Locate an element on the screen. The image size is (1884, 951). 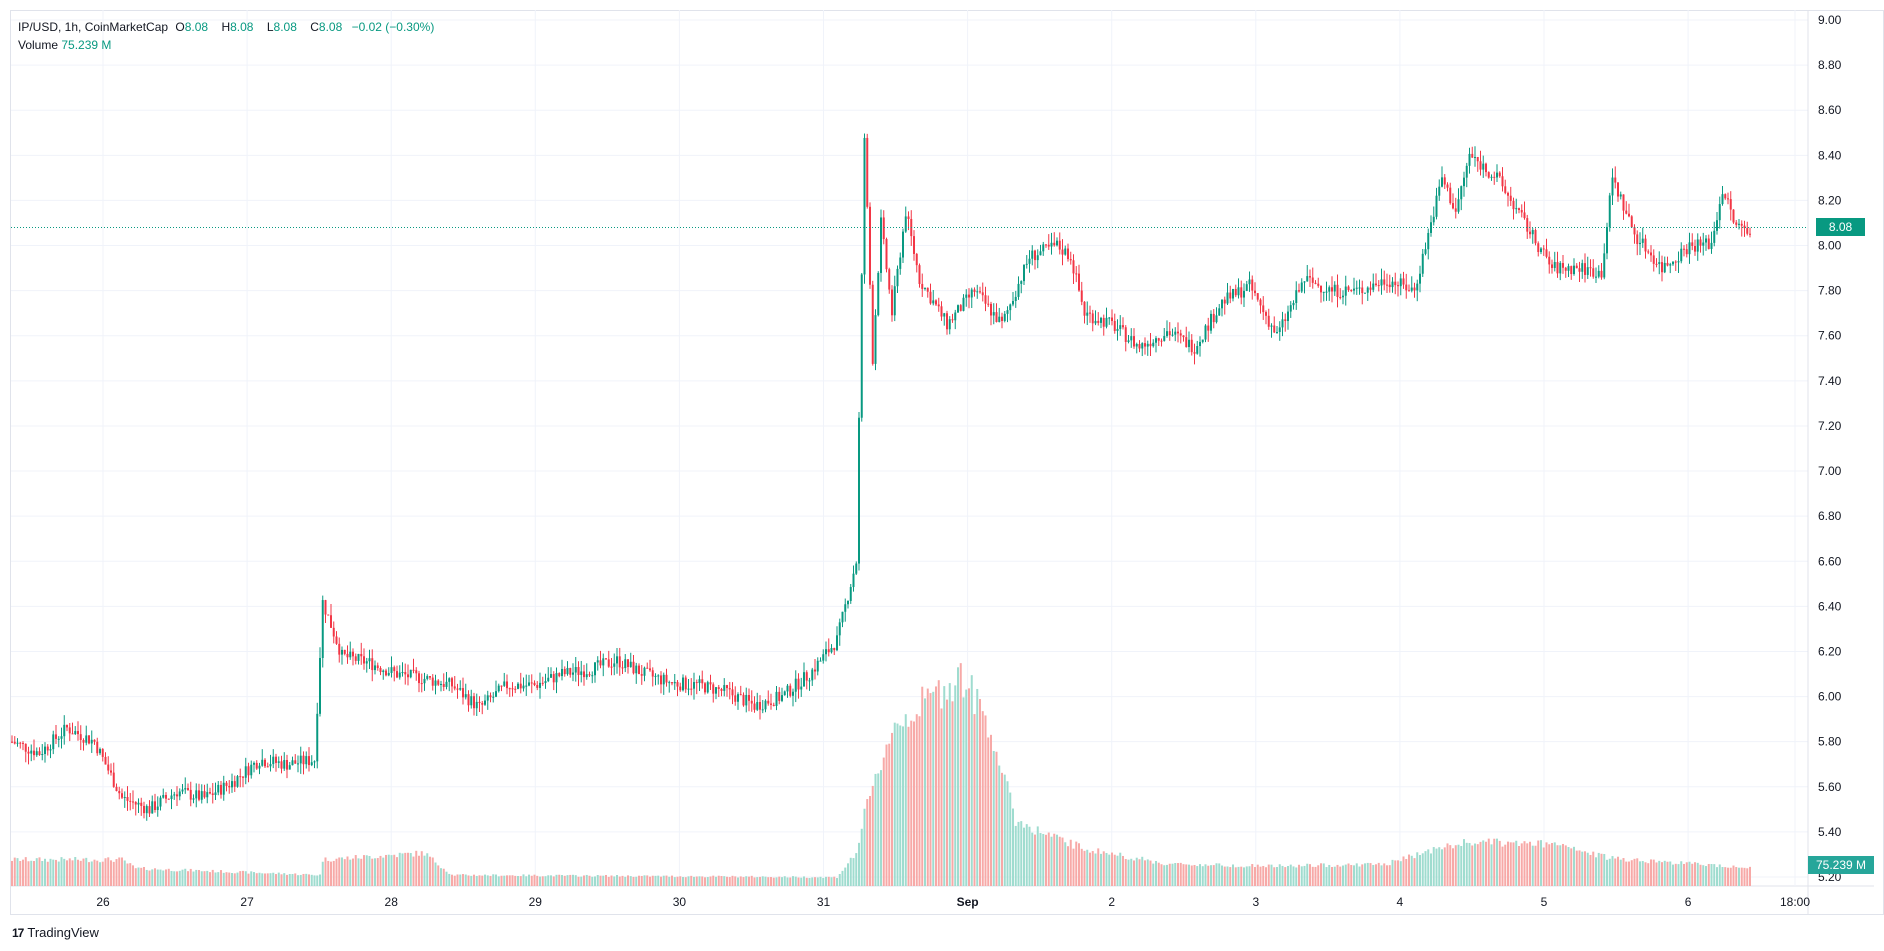
tradingview-brand: 17 TradingView is located at coordinates (55, 932).